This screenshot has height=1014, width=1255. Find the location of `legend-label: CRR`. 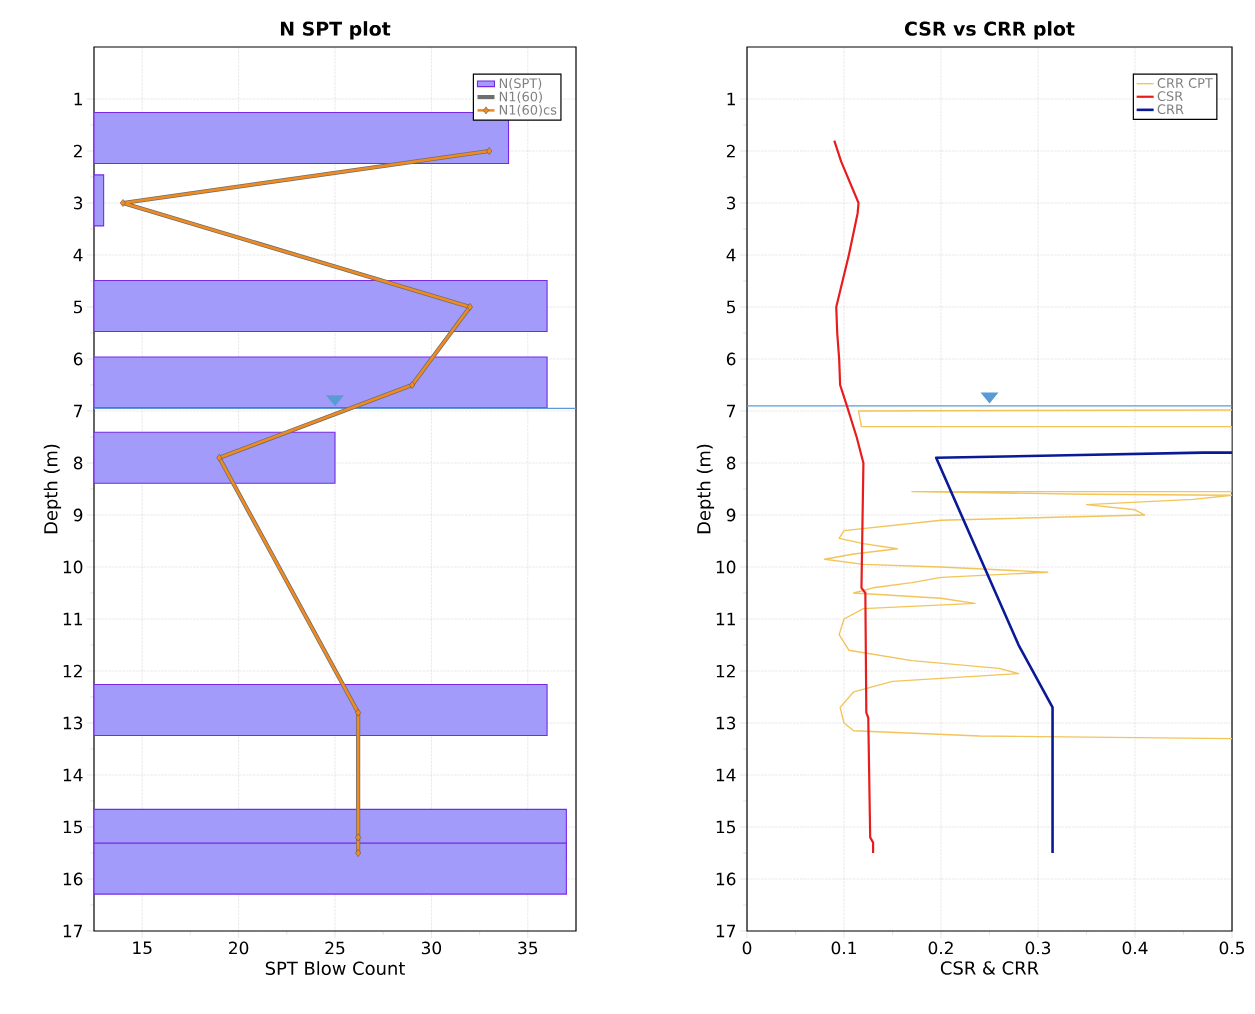

legend-label: CRR is located at coordinates (1170, 109).